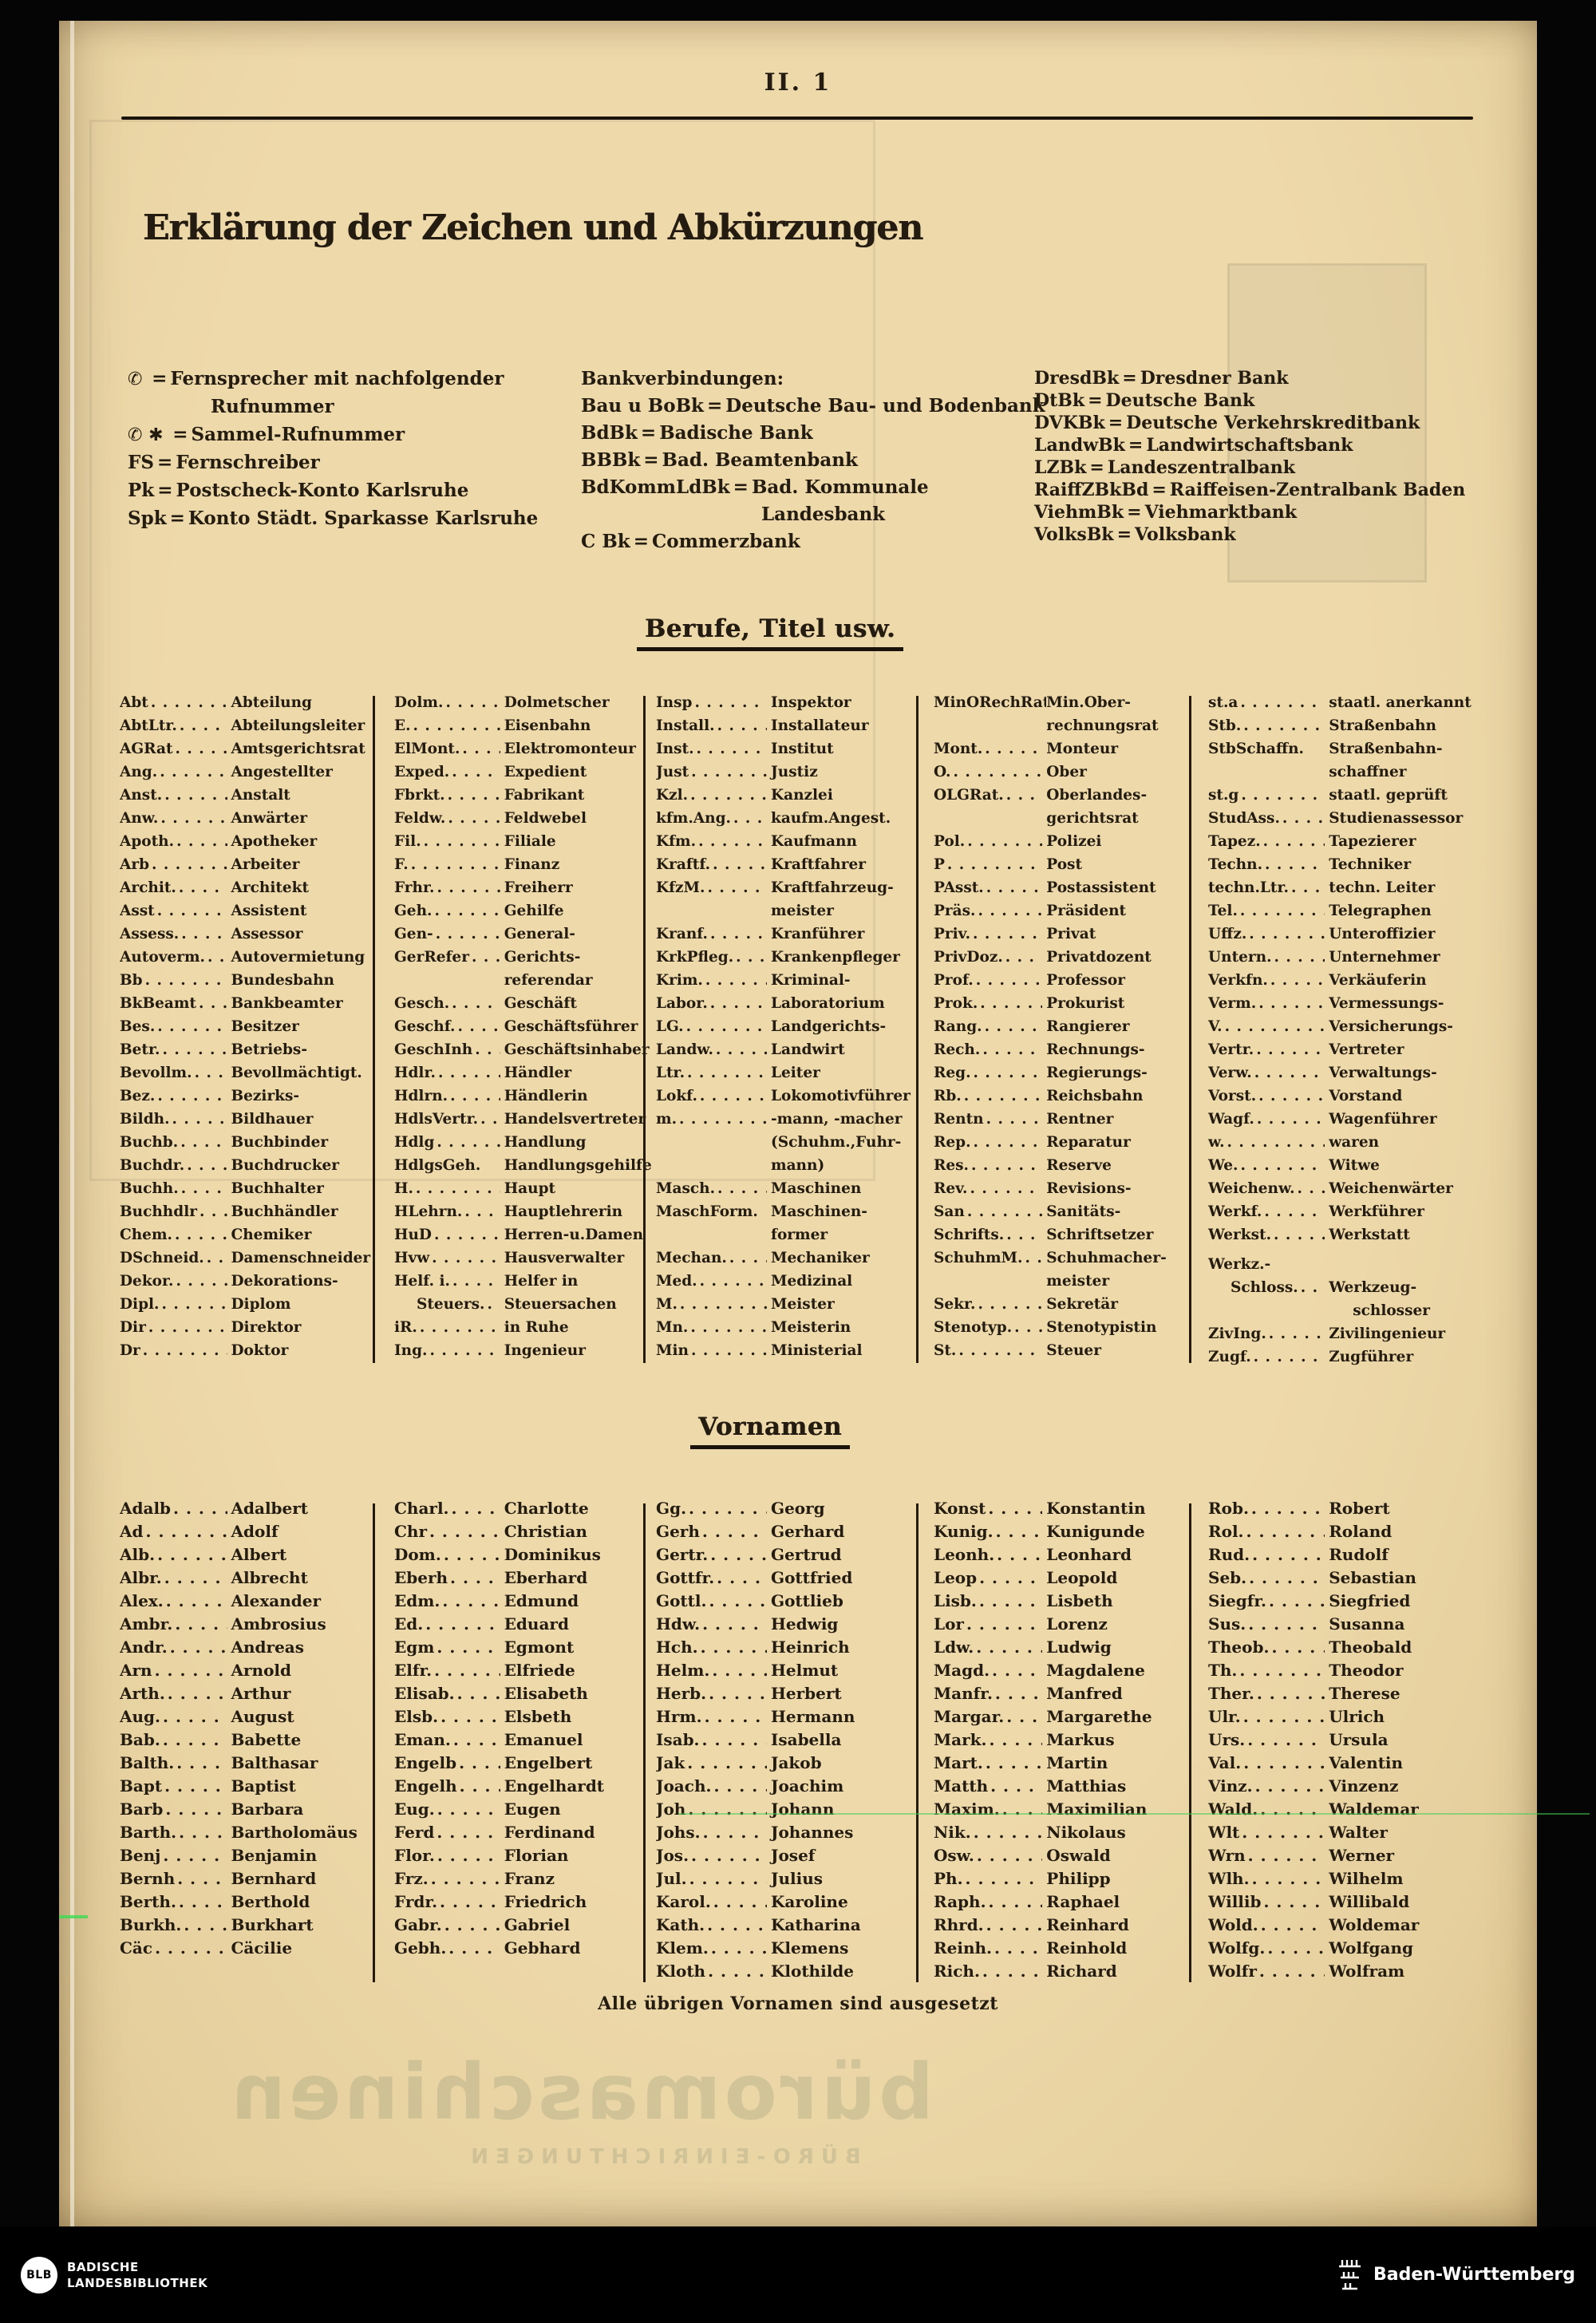 Image resolution: width=1596 pixels, height=2323 pixels. Describe the element at coordinates (267, 934) in the screenshot. I see `term: Assessor` at that location.